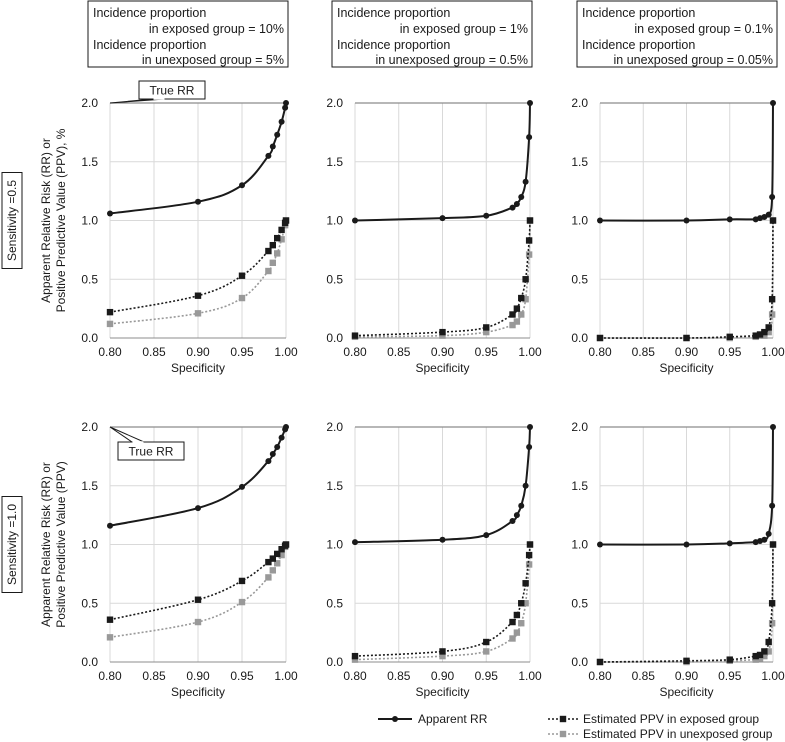 This screenshot has width=785, height=742. What do you see at coordinates (61, 544) in the screenshot?
I see `y-axis-title-line-2: Positive Predictive Value (PPV)` at bounding box center [61, 544].